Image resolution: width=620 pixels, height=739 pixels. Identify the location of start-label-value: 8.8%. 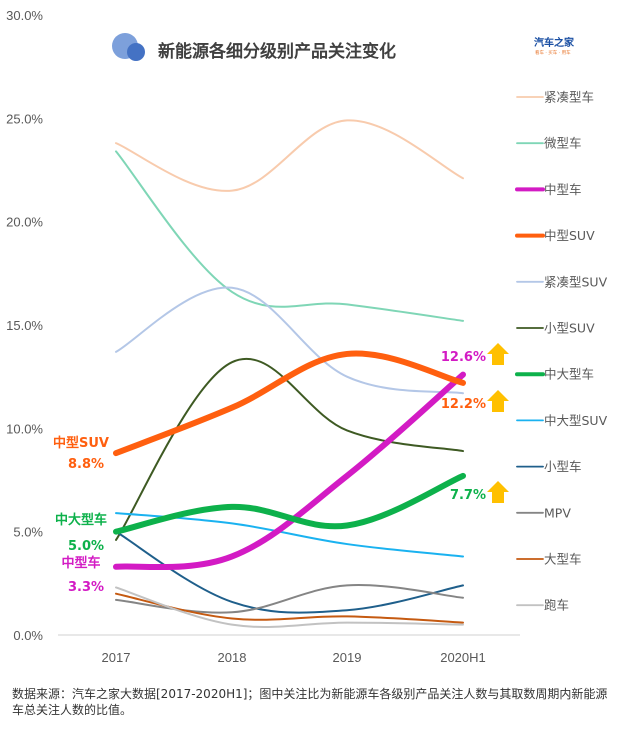
(86, 464).